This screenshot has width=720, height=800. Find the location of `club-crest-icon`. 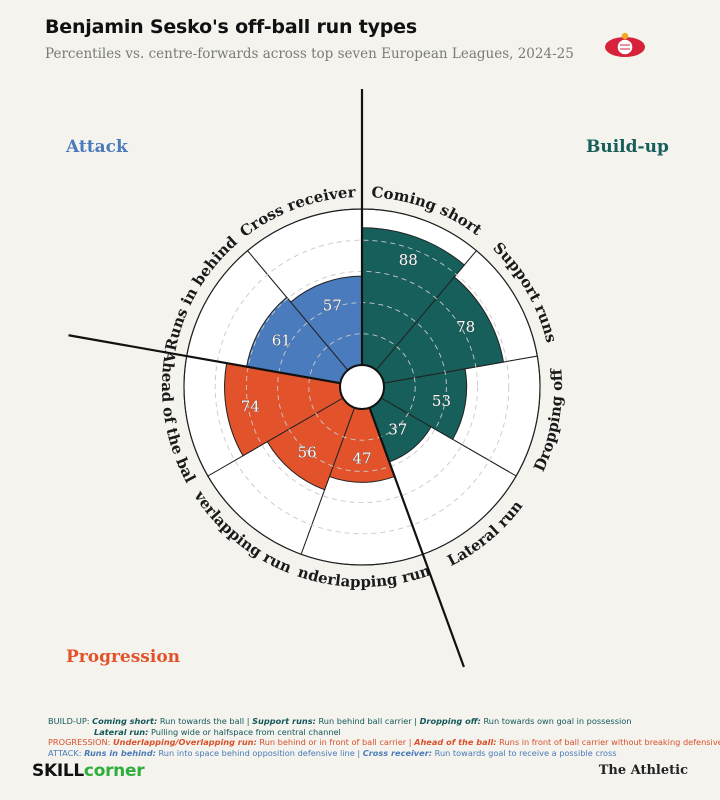

club-crest-icon is located at coordinates (625, 44).